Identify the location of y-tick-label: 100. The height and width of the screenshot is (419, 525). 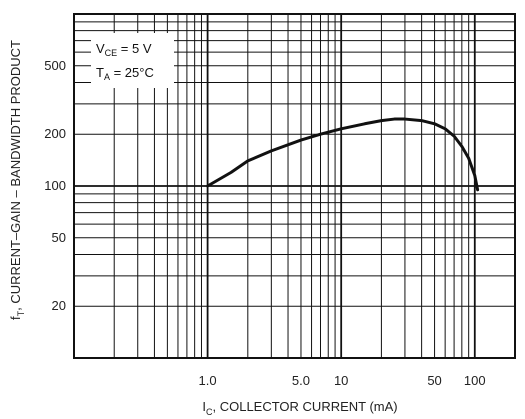
(55, 185).